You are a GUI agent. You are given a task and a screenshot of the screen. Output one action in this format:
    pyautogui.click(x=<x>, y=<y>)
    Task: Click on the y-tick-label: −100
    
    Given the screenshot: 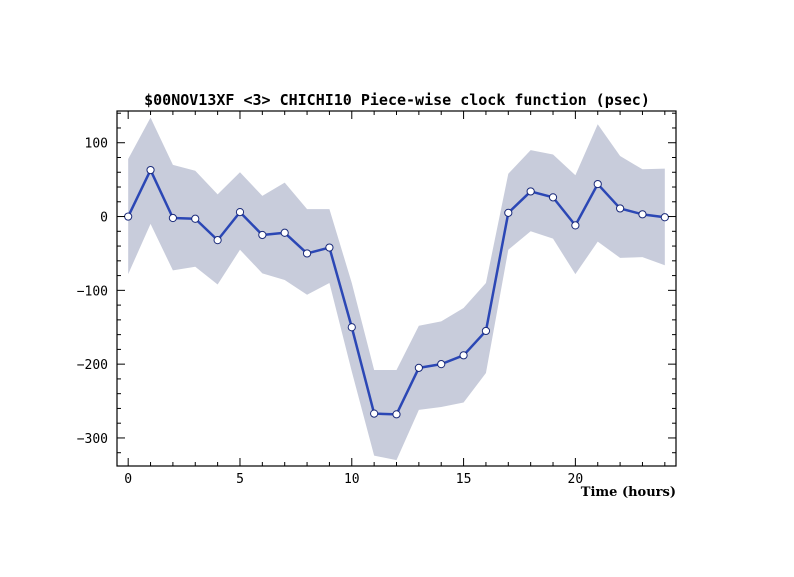 What is the action you would take?
    pyautogui.click(x=92, y=291)
    